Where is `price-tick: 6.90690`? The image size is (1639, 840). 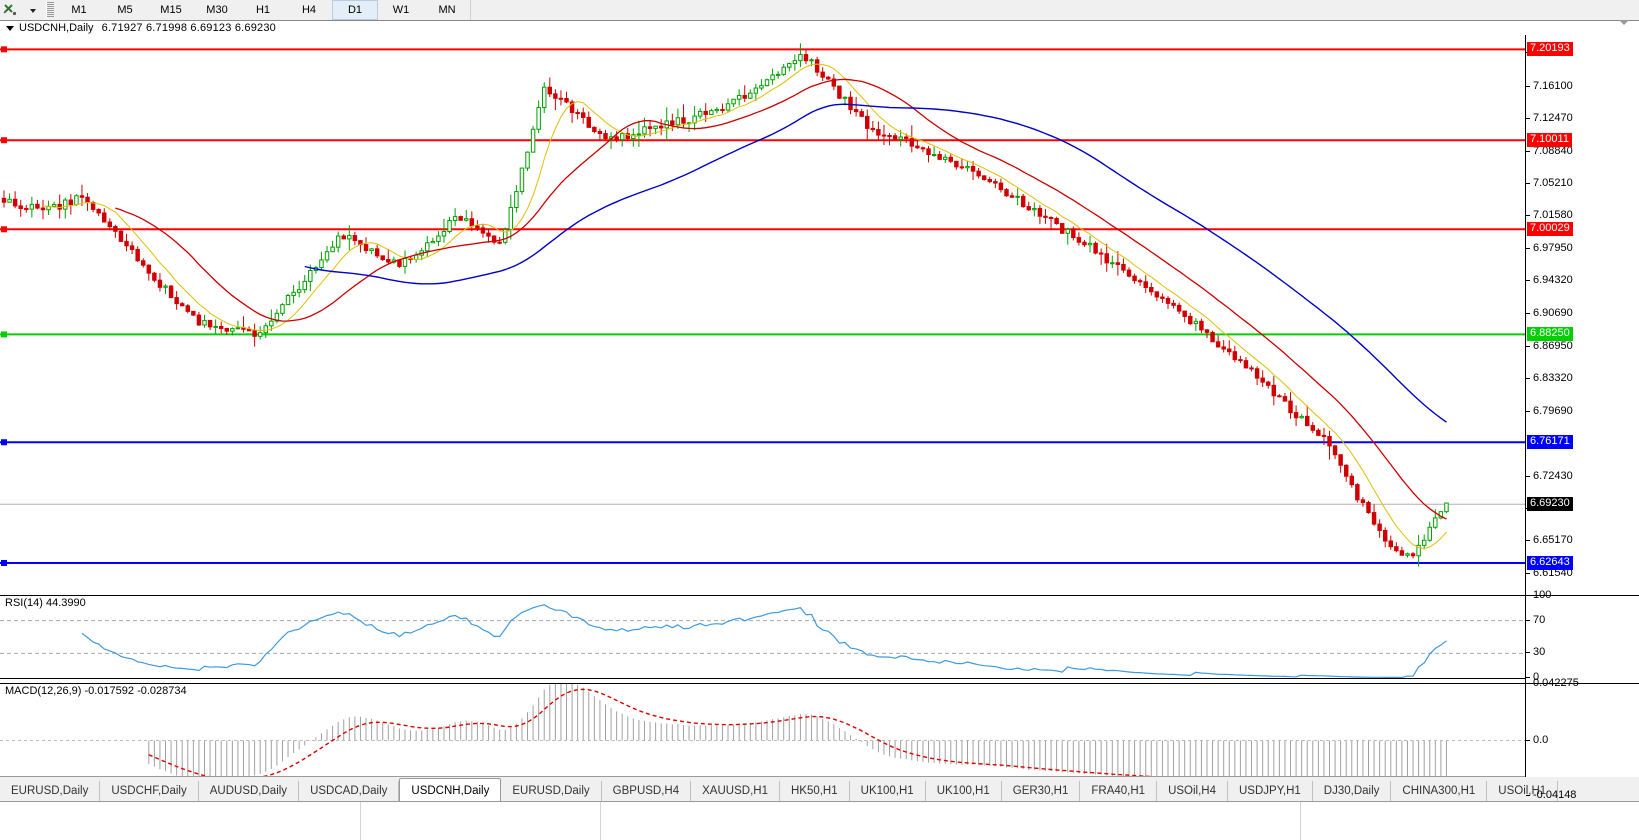
price-tick: 6.90690 is located at coordinates (1549, 313).